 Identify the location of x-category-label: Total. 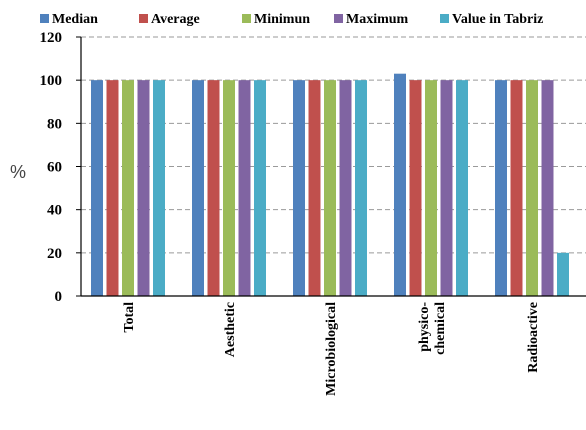
(129, 317).